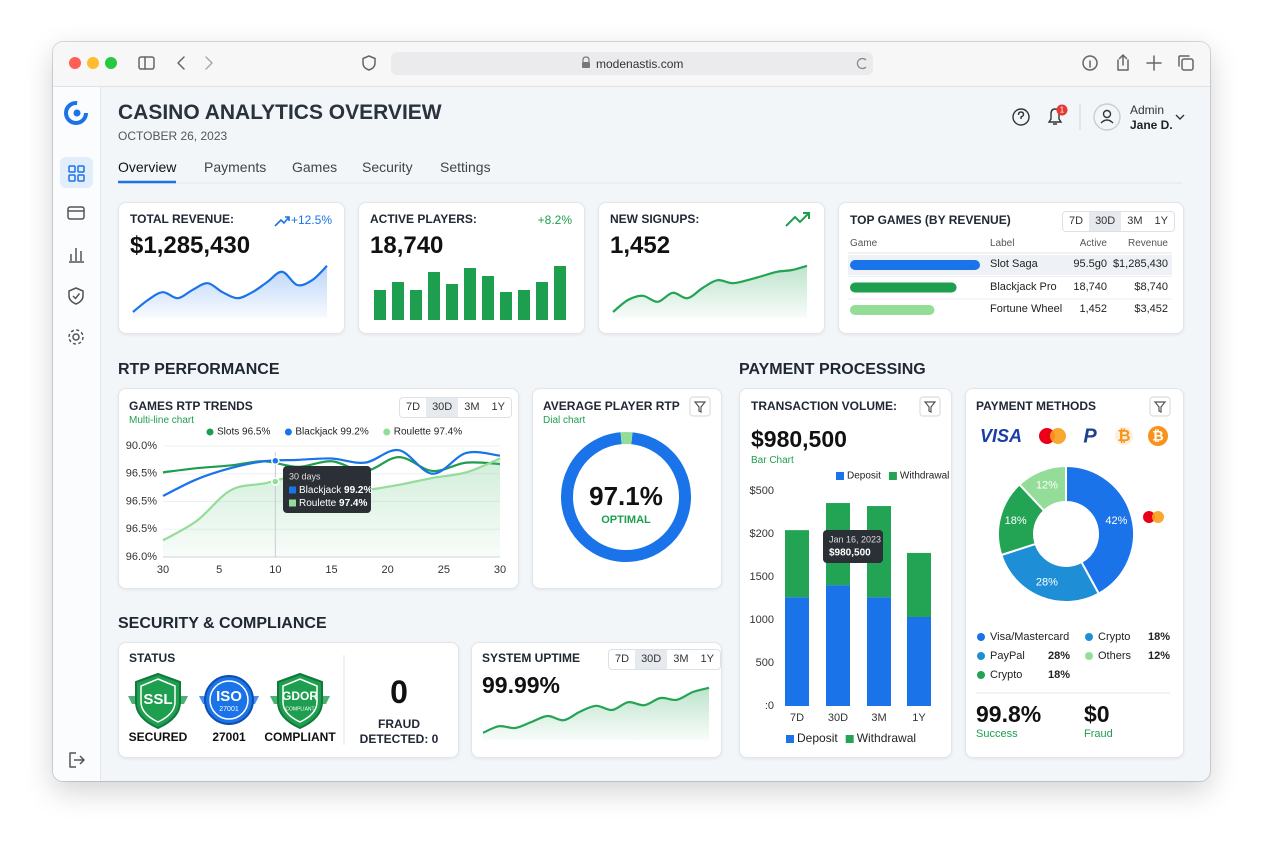 The image size is (1264, 848). I want to click on reload-button, so click(861, 63).